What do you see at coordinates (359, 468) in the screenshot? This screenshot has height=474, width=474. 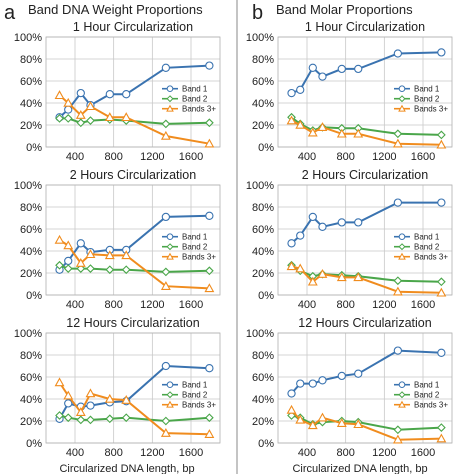 I see `x-axis-label-b: Circularized DNA length, bp` at bounding box center [359, 468].